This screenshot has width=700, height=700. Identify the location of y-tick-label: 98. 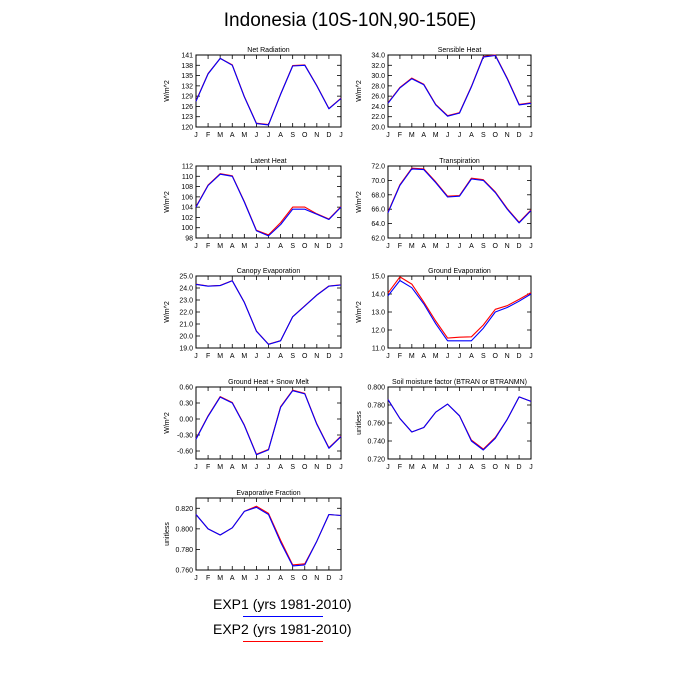
(189, 239).